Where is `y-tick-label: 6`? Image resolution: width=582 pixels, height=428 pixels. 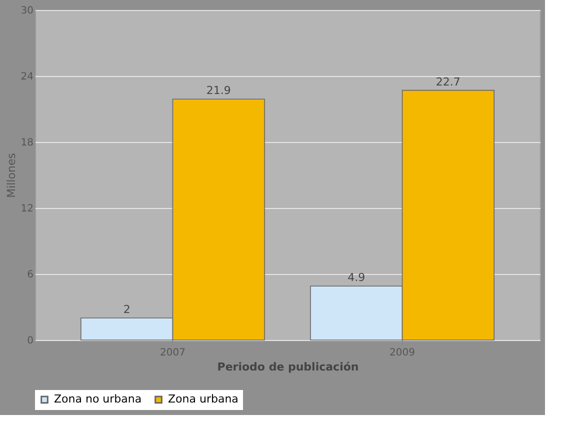
y-tick-label: 6 is located at coordinates (30, 275).